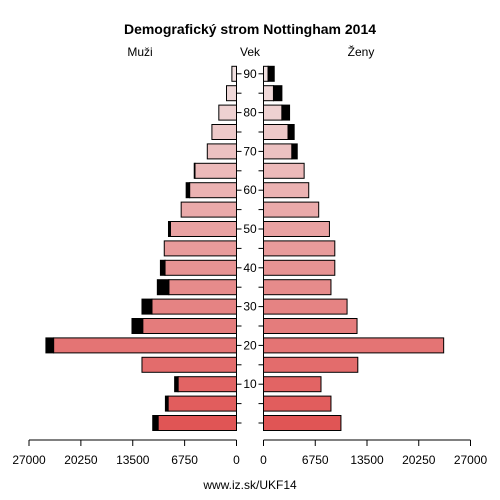 Image resolution: width=500 pixels, height=500 pixels. Describe the element at coordinates (250, 29) in the screenshot. I see `chart-title: Demografický strom Nottingham 2014` at that location.